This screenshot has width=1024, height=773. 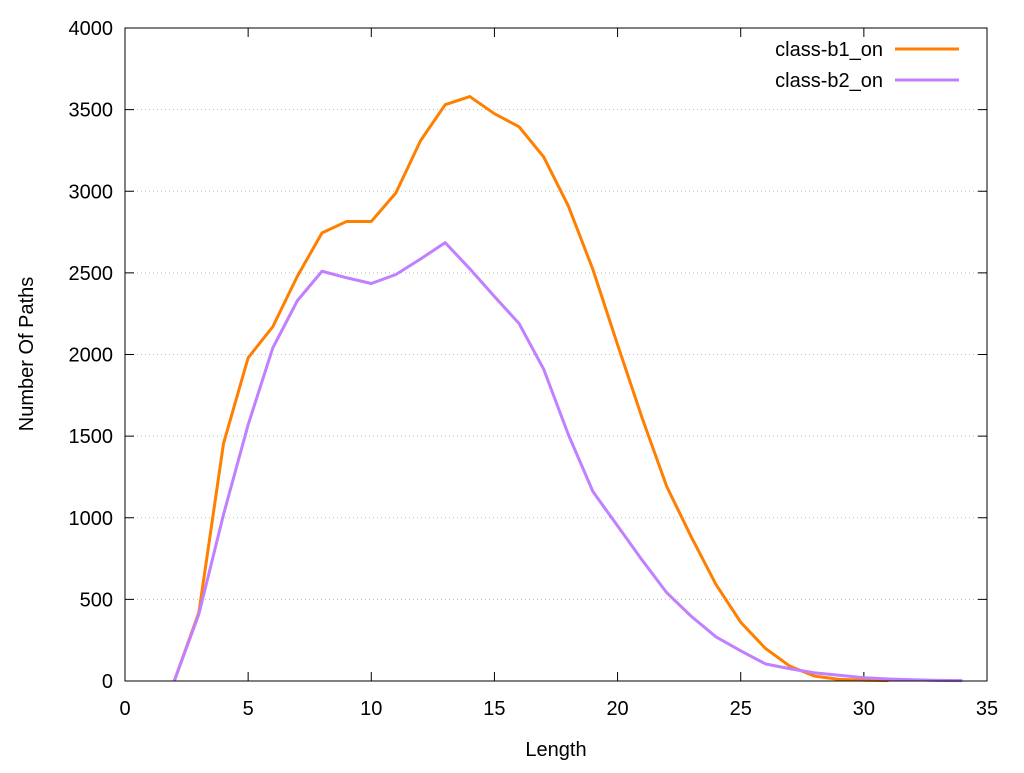 I want to click on legend: class-b1_on class-b2_on, so click(x=867, y=65).